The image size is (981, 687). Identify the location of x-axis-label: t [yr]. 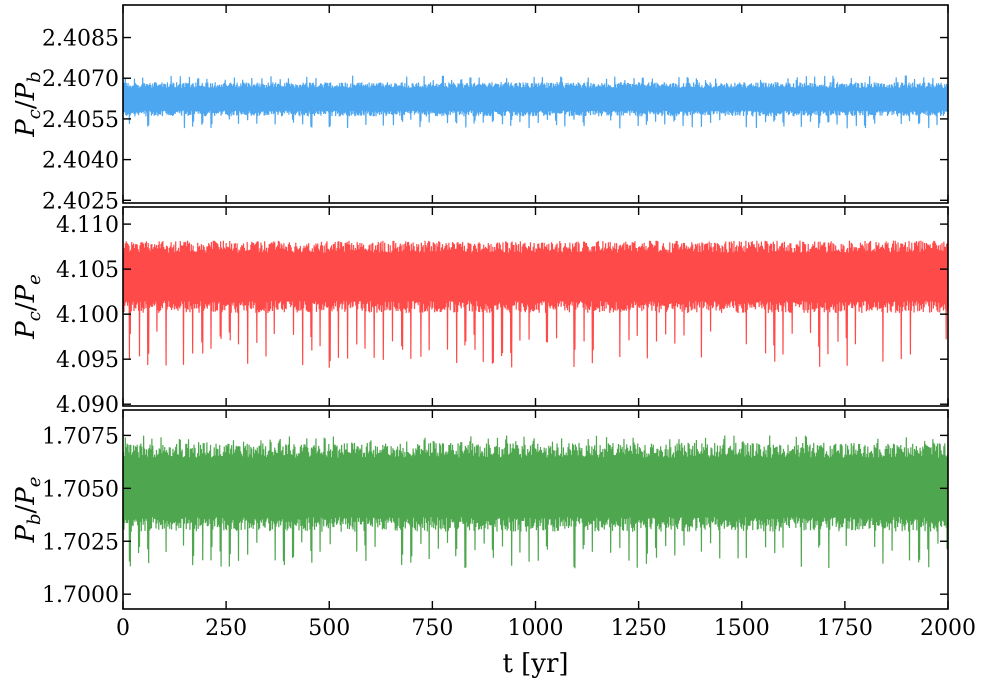
(535, 664).